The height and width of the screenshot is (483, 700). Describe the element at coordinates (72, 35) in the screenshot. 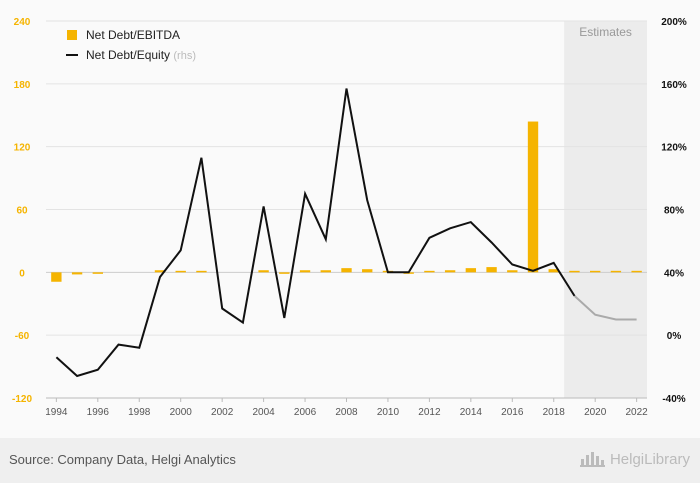

I see `legend-swatch-bar` at that location.